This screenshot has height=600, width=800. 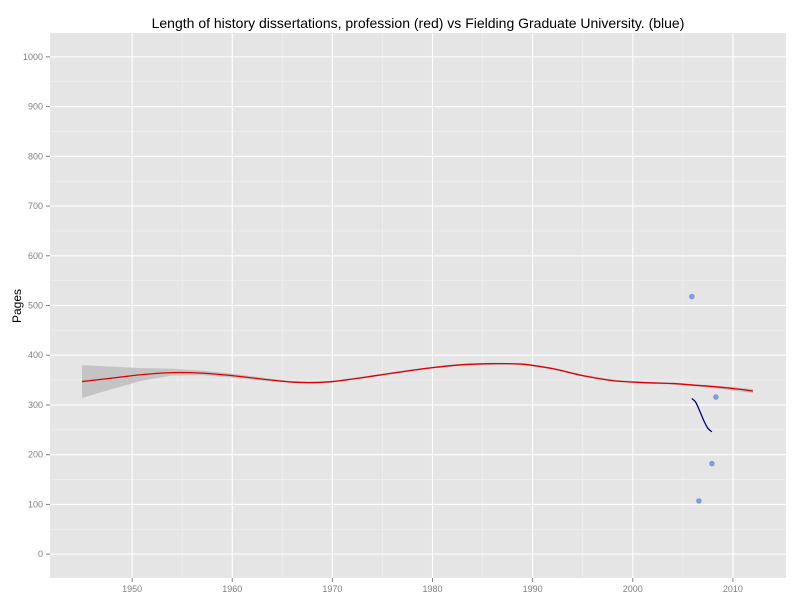 What do you see at coordinates (35, 455) in the screenshot?
I see `y-tick-label: 200` at bounding box center [35, 455].